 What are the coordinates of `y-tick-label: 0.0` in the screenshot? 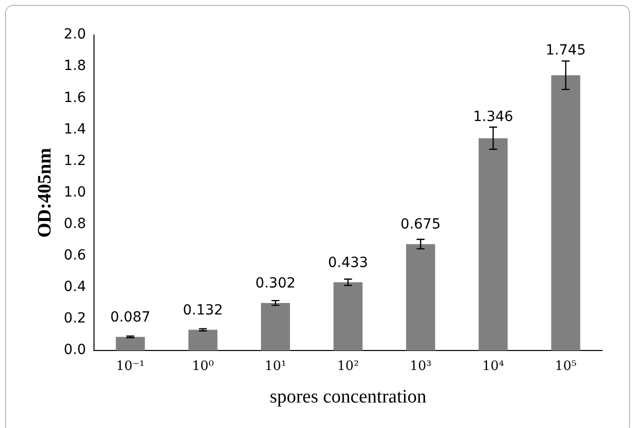 It's located at (75, 350).